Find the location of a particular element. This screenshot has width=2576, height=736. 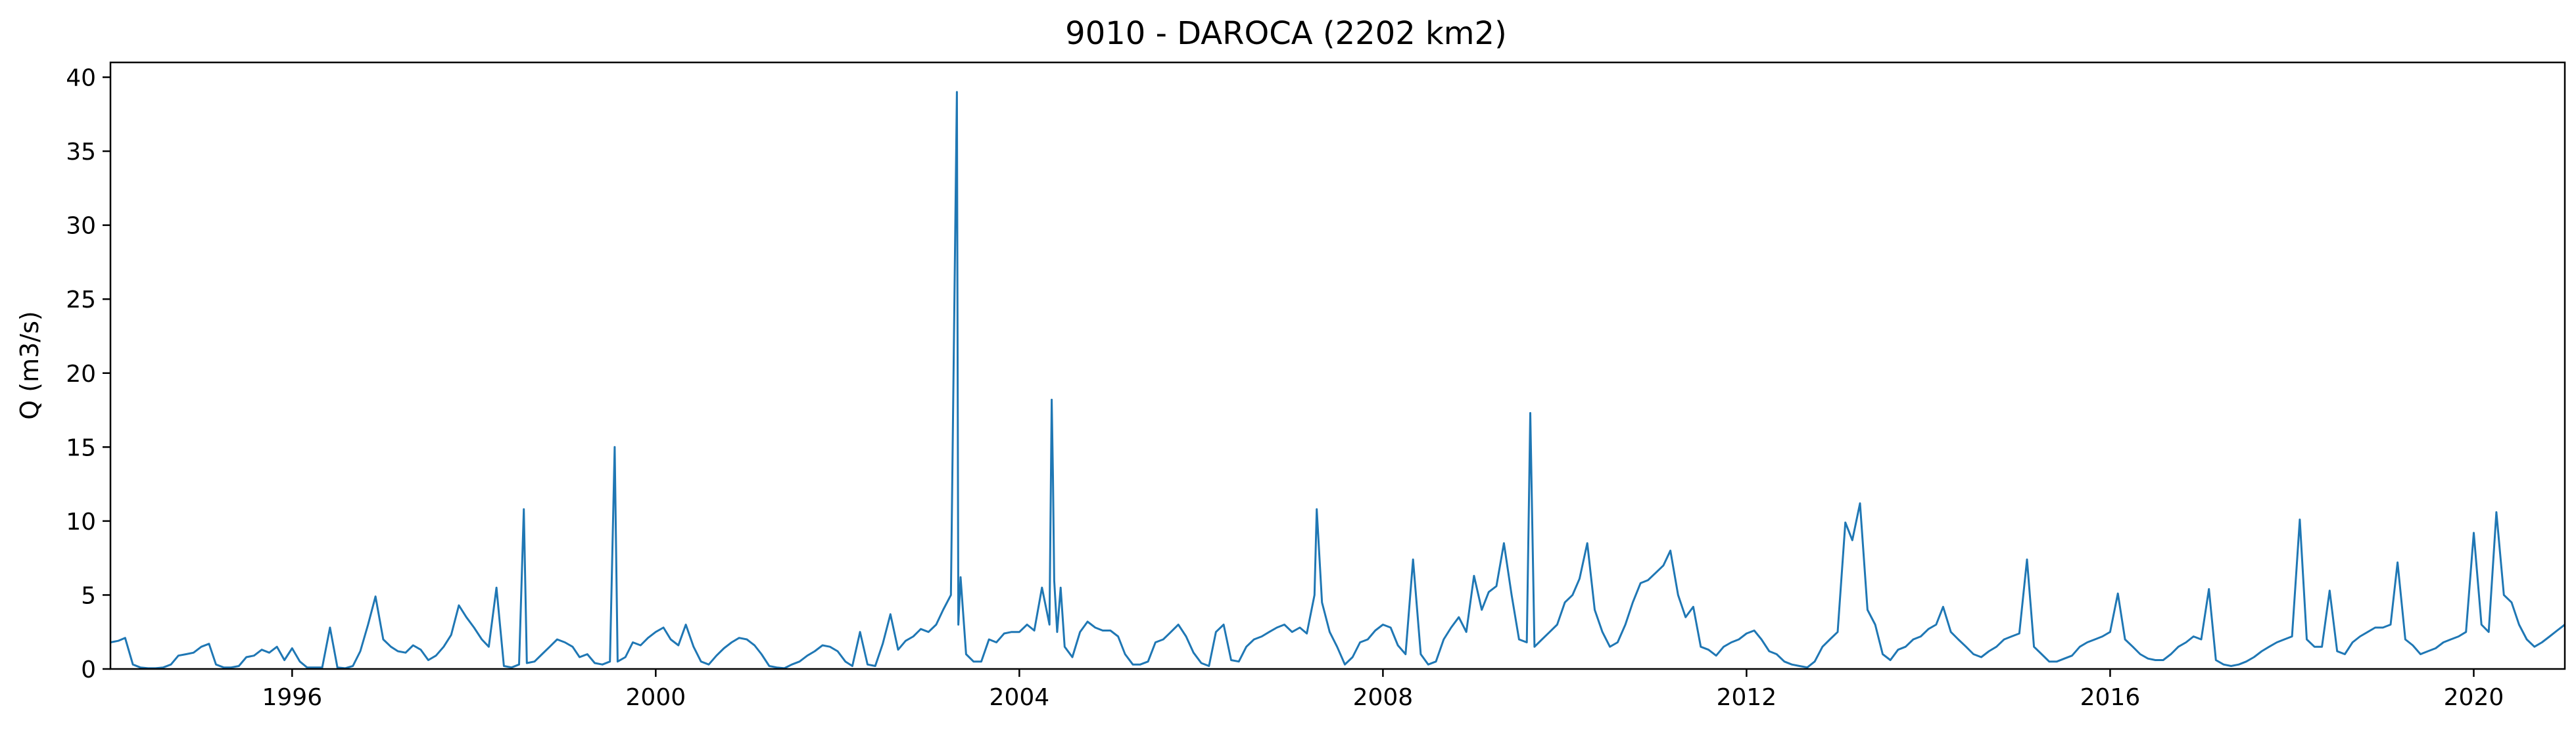

y-tick-label-25: 25 is located at coordinates (81, 300).